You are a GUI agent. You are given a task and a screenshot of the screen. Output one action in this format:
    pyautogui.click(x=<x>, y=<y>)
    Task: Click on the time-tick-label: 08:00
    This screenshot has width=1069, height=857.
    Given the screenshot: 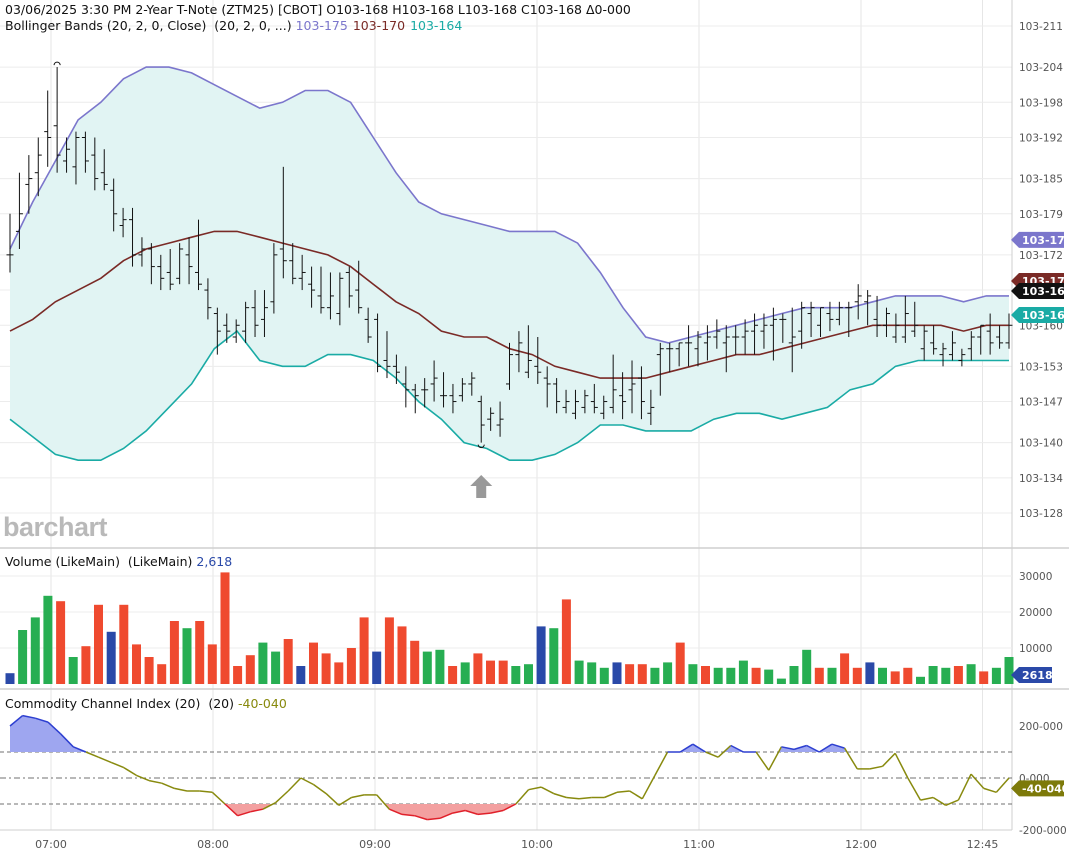 What is the action you would take?
    pyautogui.click(x=213, y=844)
    